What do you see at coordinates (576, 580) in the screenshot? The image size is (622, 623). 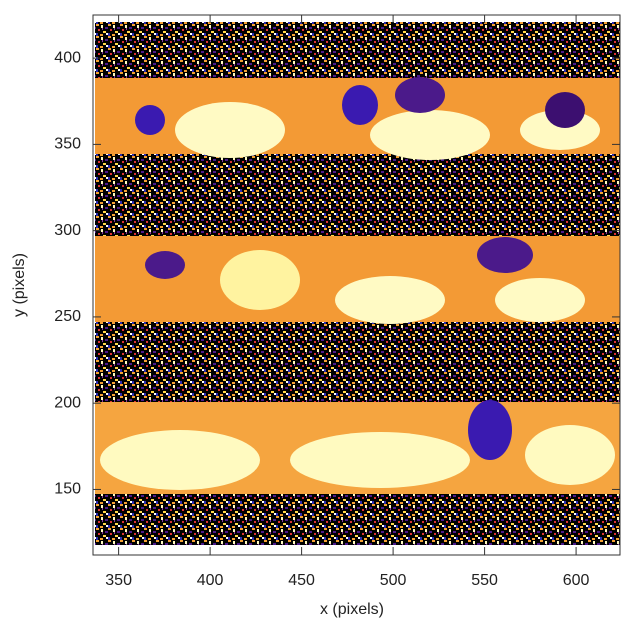 I see `x-tick-label: 600` at bounding box center [576, 580].